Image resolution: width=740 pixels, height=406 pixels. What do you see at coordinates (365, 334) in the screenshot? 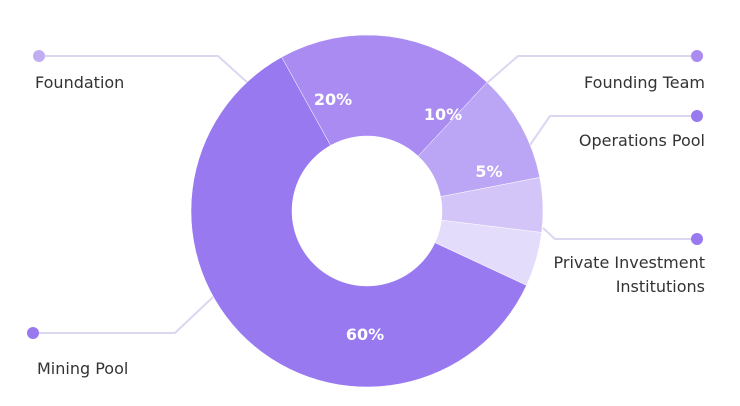
I see `data-label-mining-pool: 60%` at bounding box center [365, 334].